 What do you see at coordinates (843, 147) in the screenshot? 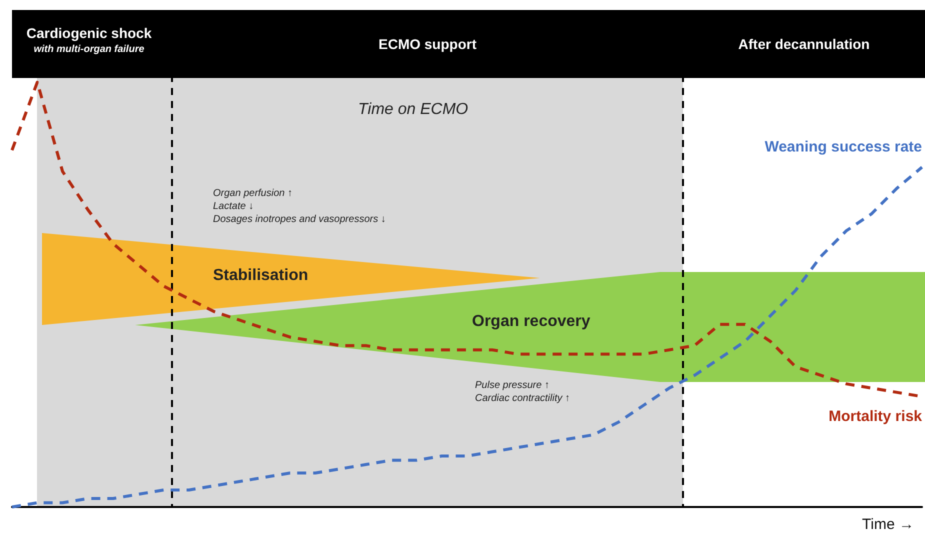
I see `series-label: Weaning success rate` at bounding box center [843, 147].